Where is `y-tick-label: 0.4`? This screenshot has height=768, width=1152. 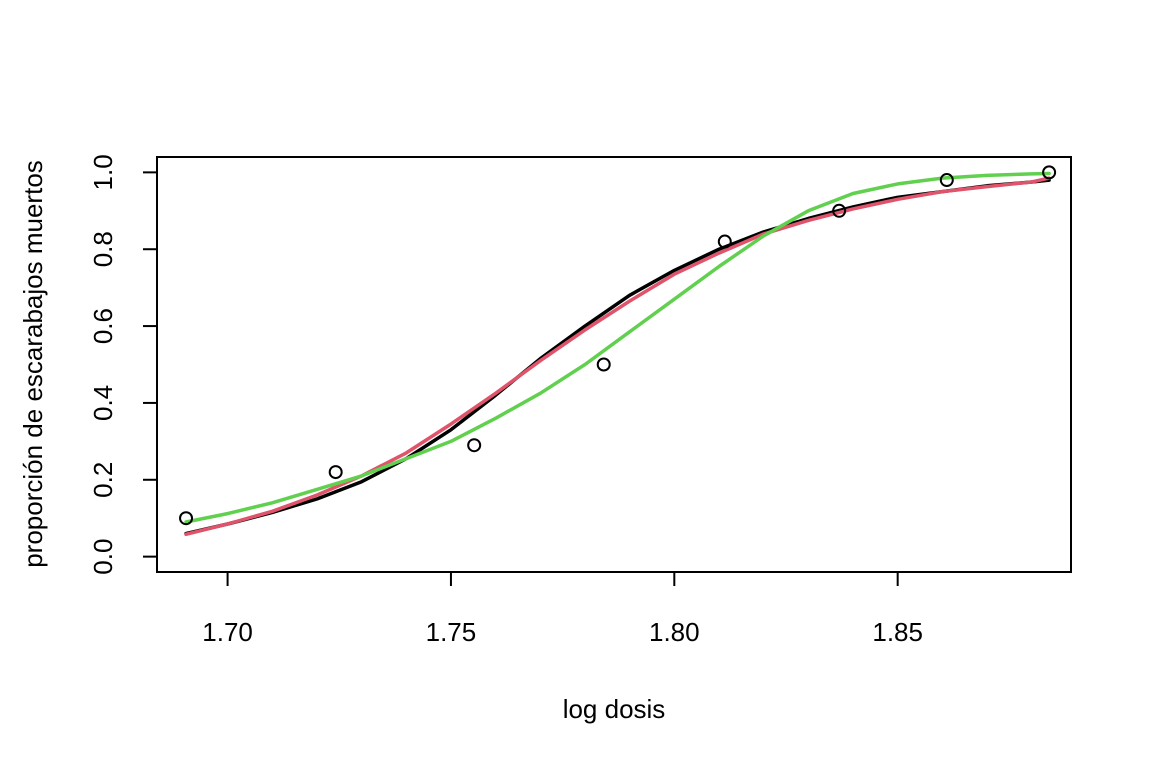
y-tick-label: 0.4 is located at coordinates (103, 403).